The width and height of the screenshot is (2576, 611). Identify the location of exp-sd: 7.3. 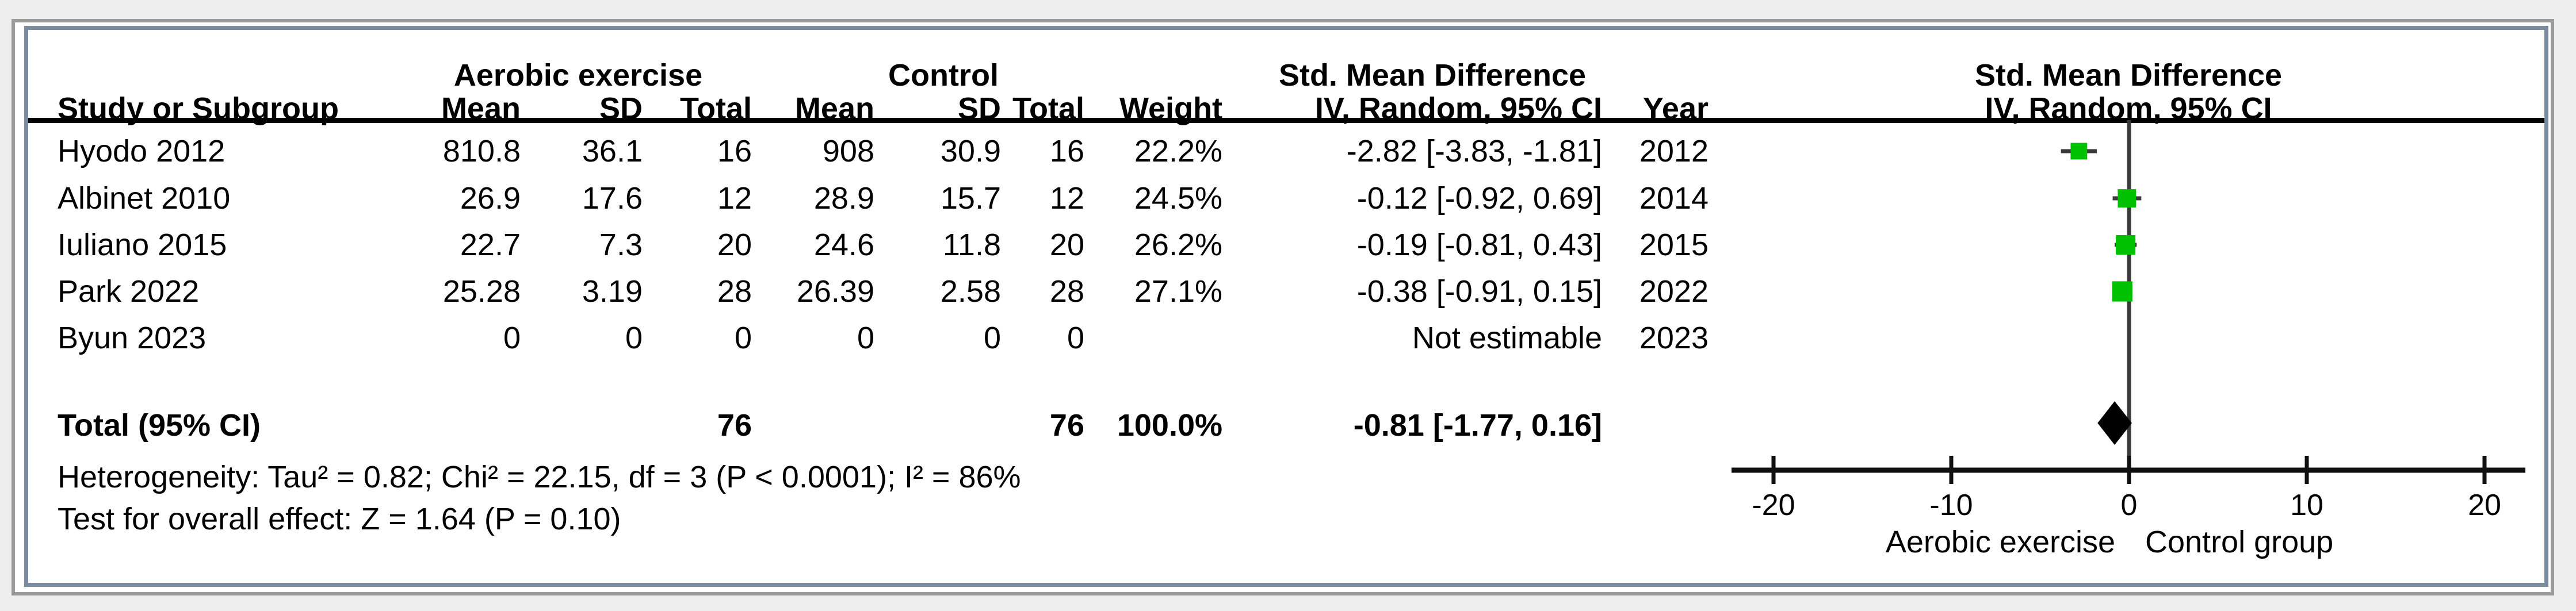
(621, 245).